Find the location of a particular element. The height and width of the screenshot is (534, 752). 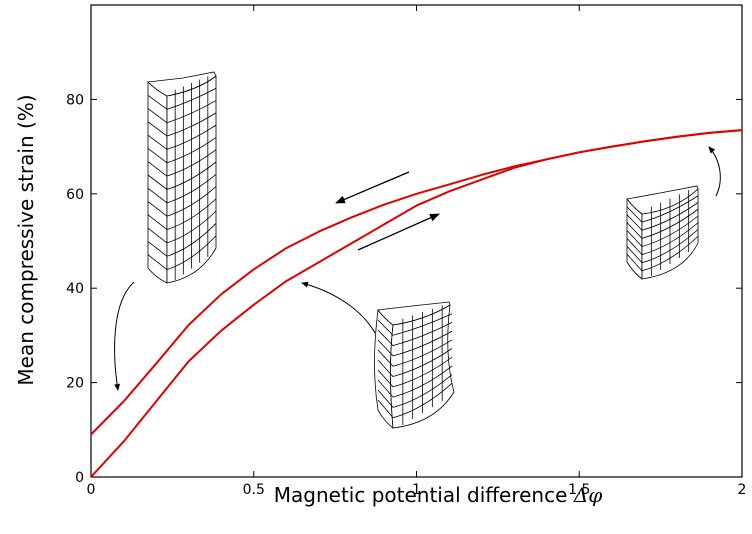

pointer-arrow-middle is located at coordinates (338, 307).